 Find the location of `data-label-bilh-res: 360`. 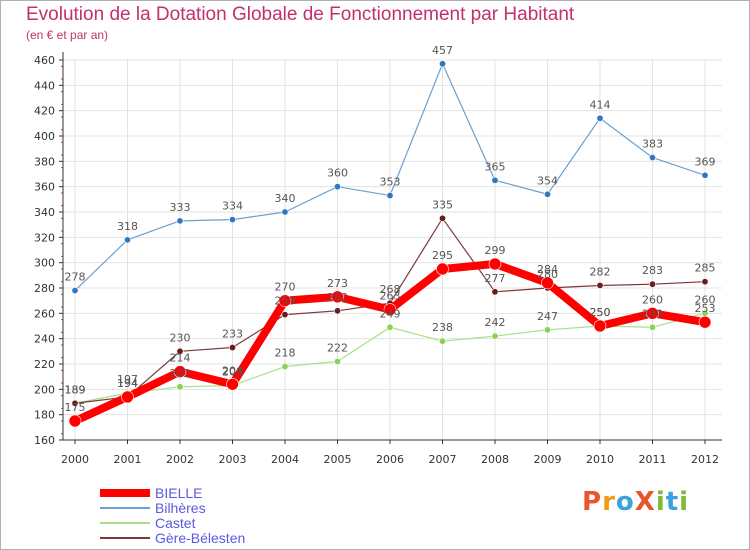

data-label-bilh-res: 360 is located at coordinates (337, 173).